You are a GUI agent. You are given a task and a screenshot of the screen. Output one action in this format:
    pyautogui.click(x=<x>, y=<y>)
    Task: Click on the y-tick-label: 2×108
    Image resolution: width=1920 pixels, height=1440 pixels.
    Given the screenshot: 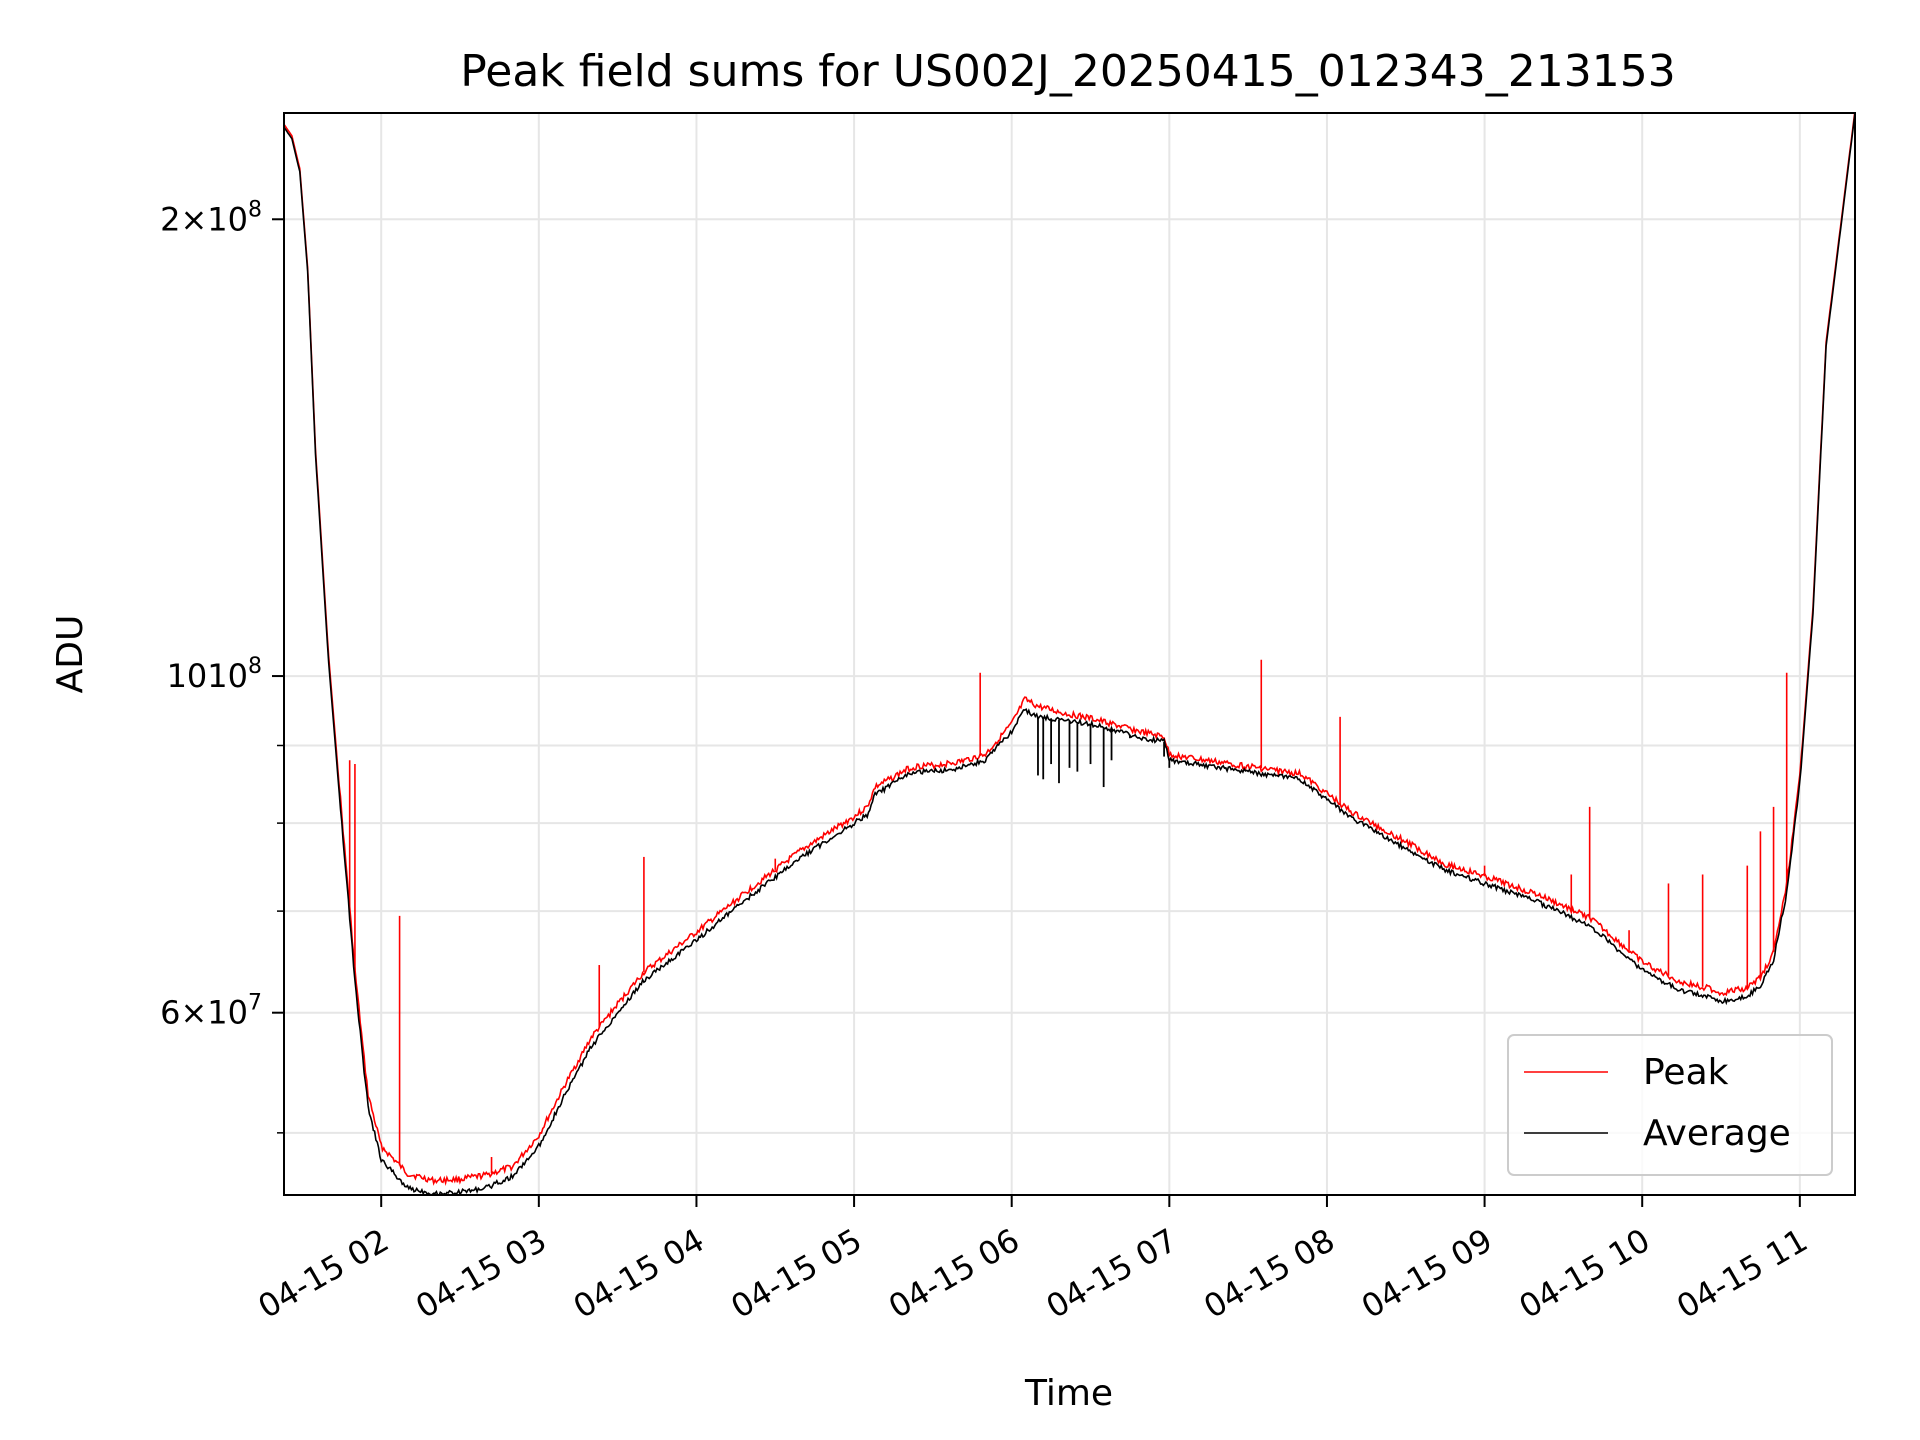 What is the action you would take?
    pyautogui.click(x=211, y=217)
    